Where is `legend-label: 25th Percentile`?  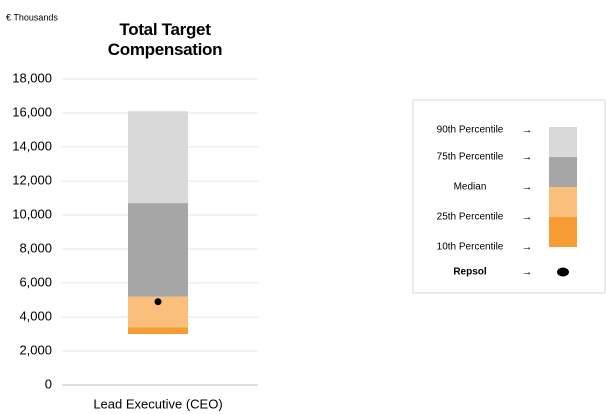 legend-label: 25th Percentile is located at coordinates (470, 217).